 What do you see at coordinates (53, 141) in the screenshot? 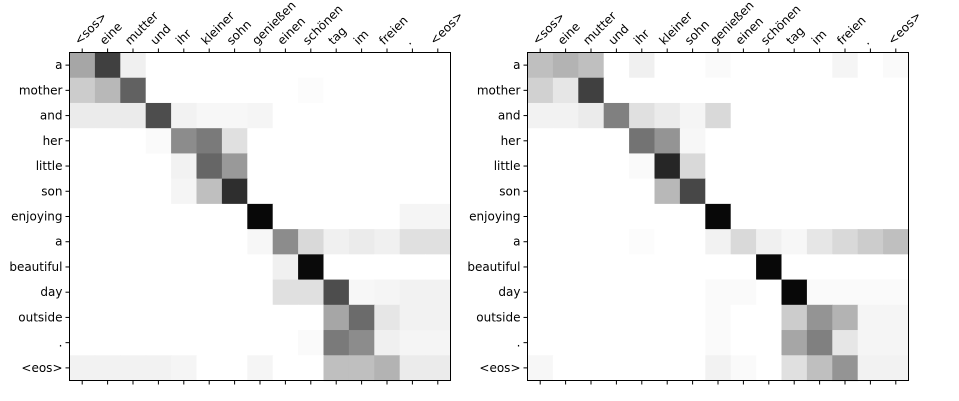
I see `y-tick-label: her` at bounding box center [53, 141].